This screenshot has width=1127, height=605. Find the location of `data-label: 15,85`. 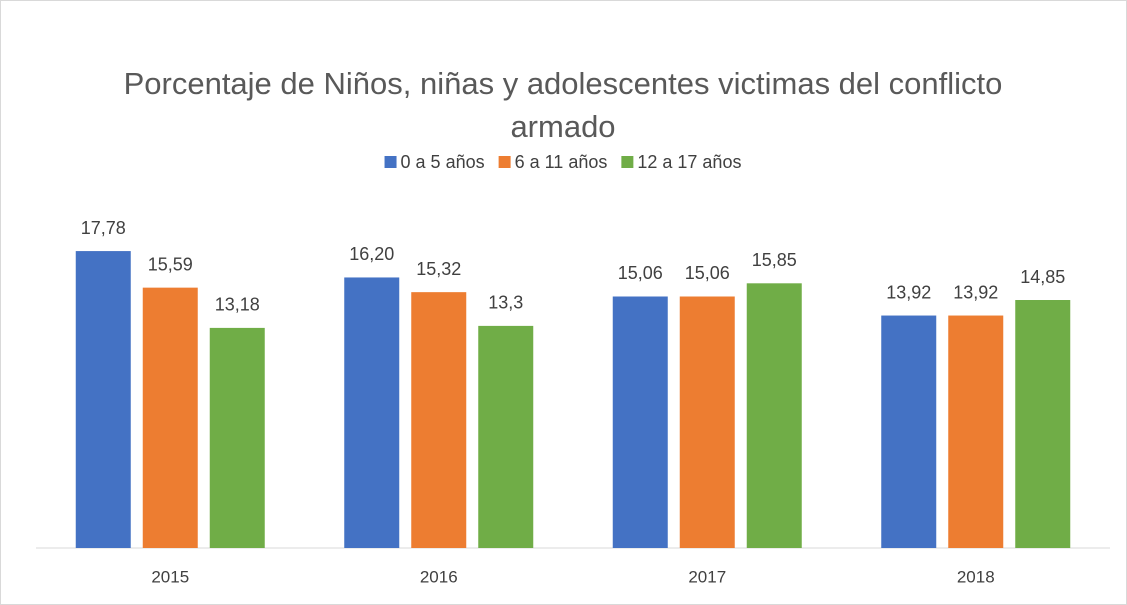

data-label: 15,85 is located at coordinates (774, 260).